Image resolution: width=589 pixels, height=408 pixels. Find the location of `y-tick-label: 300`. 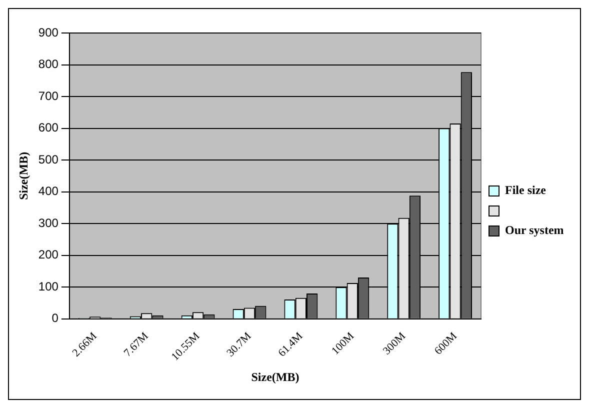

y-tick-label: 300 is located at coordinates (48, 223).